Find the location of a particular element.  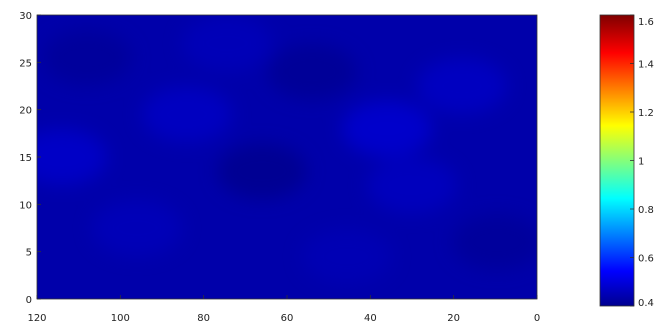

y-tick-label: 0 is located at coordinates (29, 300).